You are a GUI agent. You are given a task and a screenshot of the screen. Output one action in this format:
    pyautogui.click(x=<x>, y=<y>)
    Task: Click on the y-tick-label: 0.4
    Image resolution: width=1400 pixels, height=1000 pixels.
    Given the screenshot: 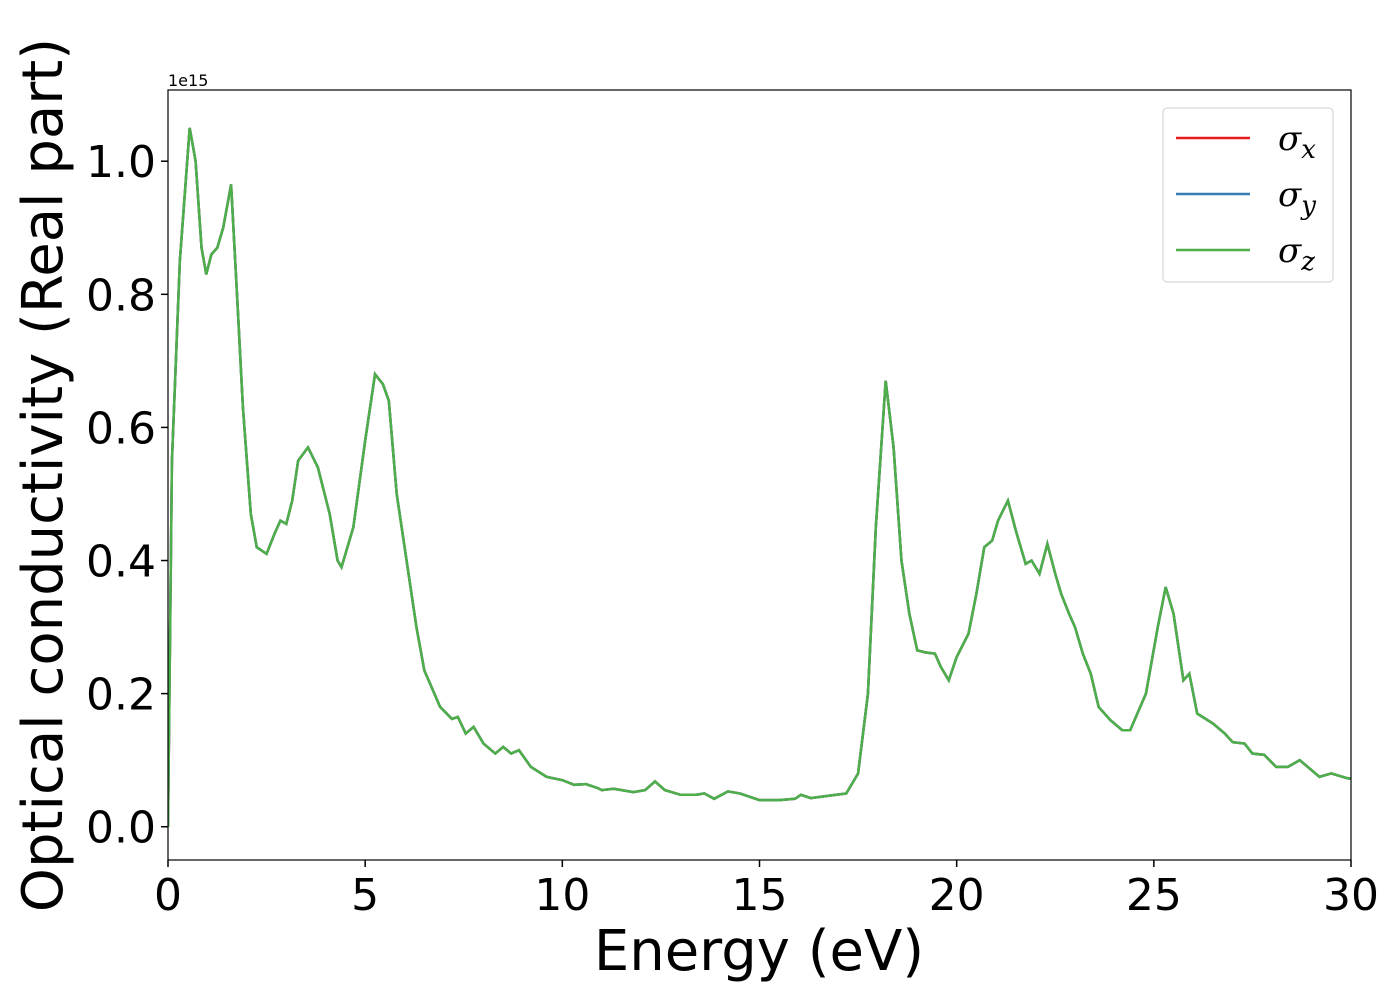 What is the action you would take?
    pyautogui.click(x=121, y=562)
    